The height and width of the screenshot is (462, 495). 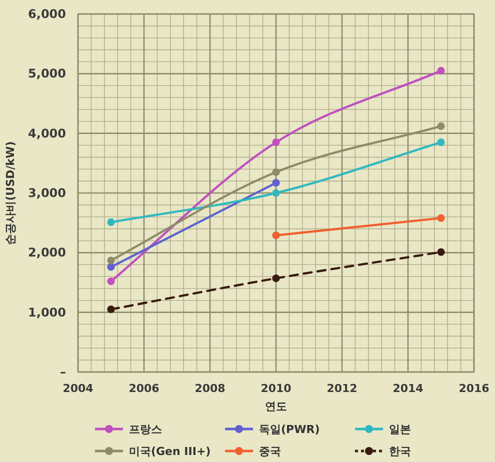 What do you see at coordinates (78, 388) in the screenshot?
I see `x-tick-label: 2004` at bounding box center [78, 388].